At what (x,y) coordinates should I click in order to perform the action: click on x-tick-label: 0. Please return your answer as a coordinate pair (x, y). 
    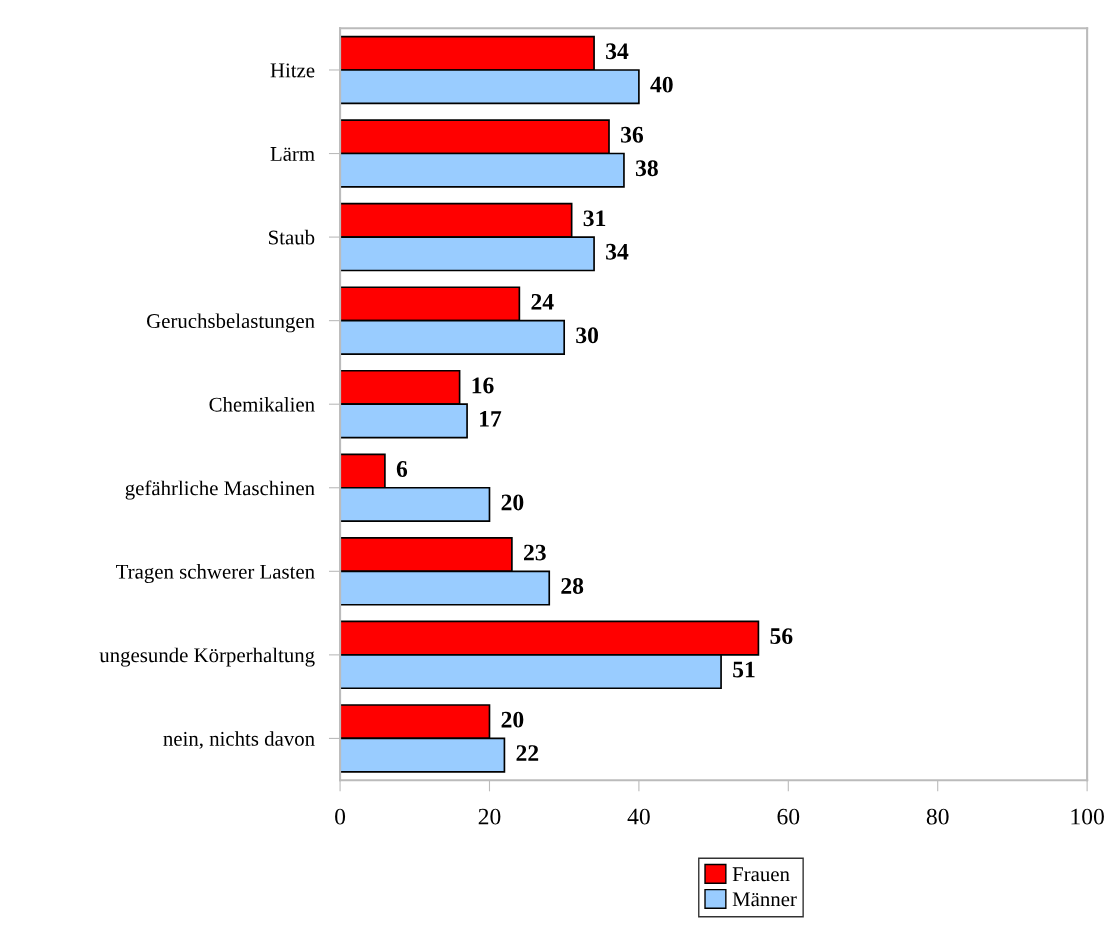
    Looking at the image, I should click on (340, 816).